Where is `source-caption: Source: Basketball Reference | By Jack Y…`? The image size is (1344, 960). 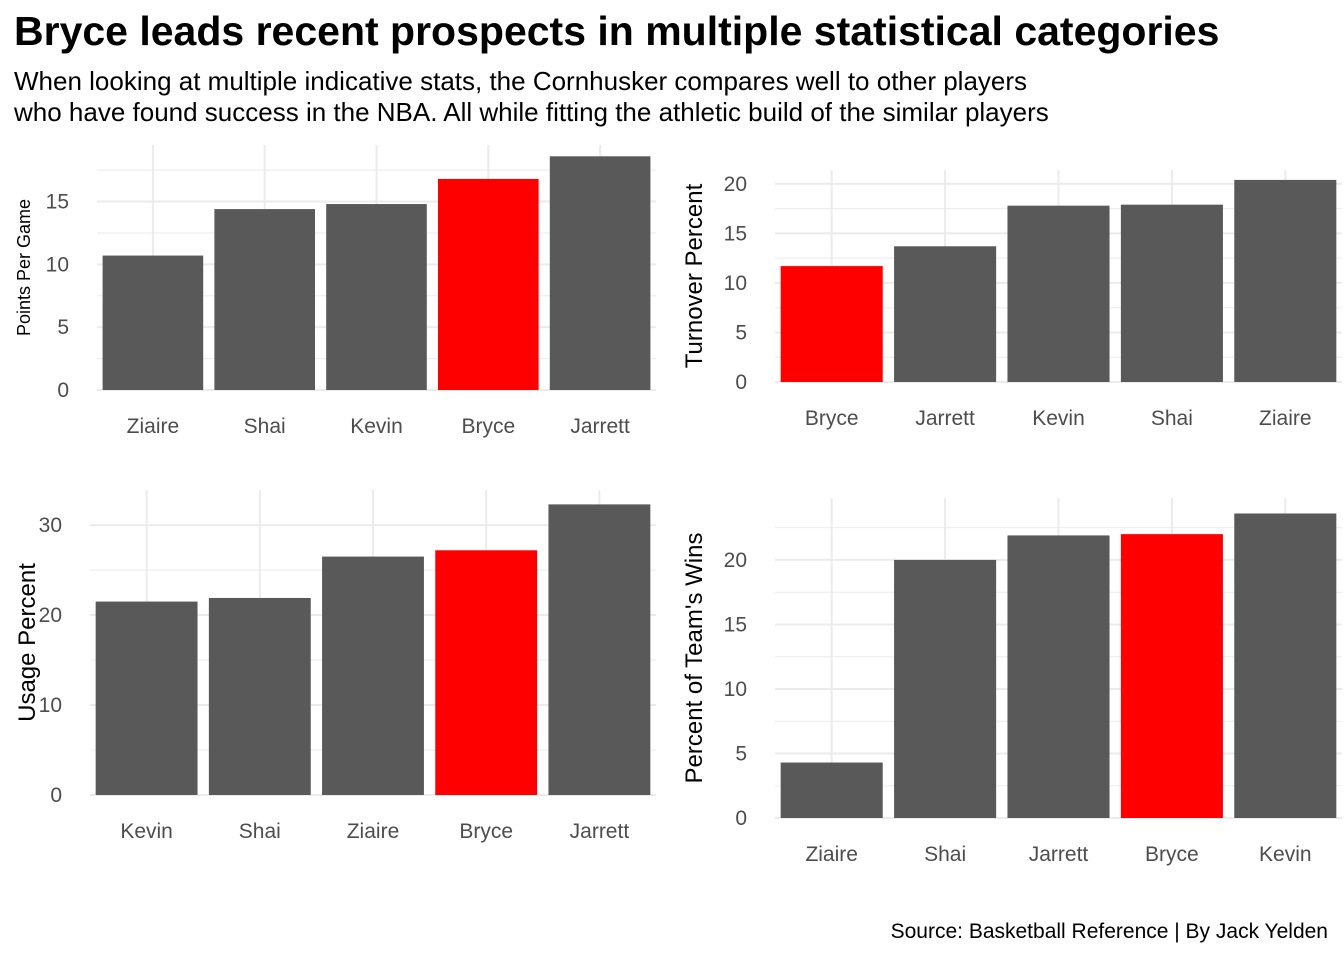
source-caption: Source: Basketball Reference | By Jack Y… is located at coordinates (1109, 931).